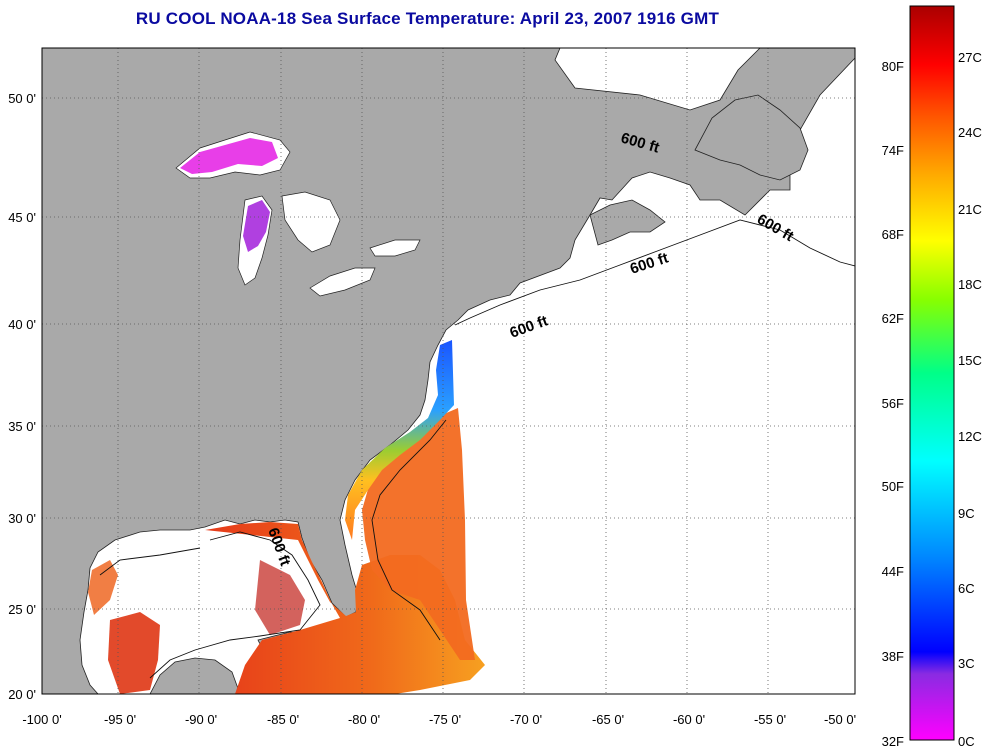 The image size is (984, 754). I want to click on lon-tick-label: -75 0', so click(445, 719).